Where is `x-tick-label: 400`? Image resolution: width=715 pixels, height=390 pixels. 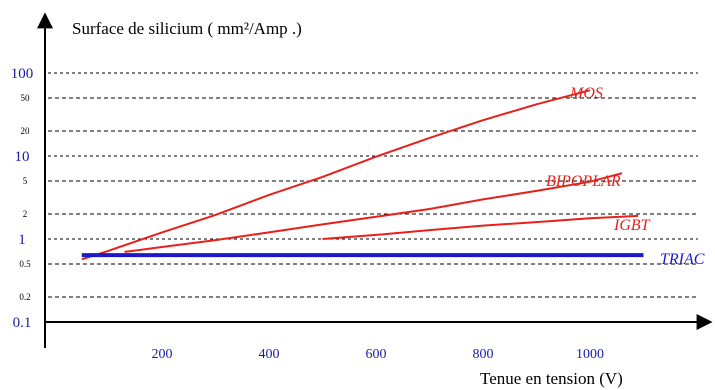 x-tick-label: 400 is located at coordinates (269, 354).